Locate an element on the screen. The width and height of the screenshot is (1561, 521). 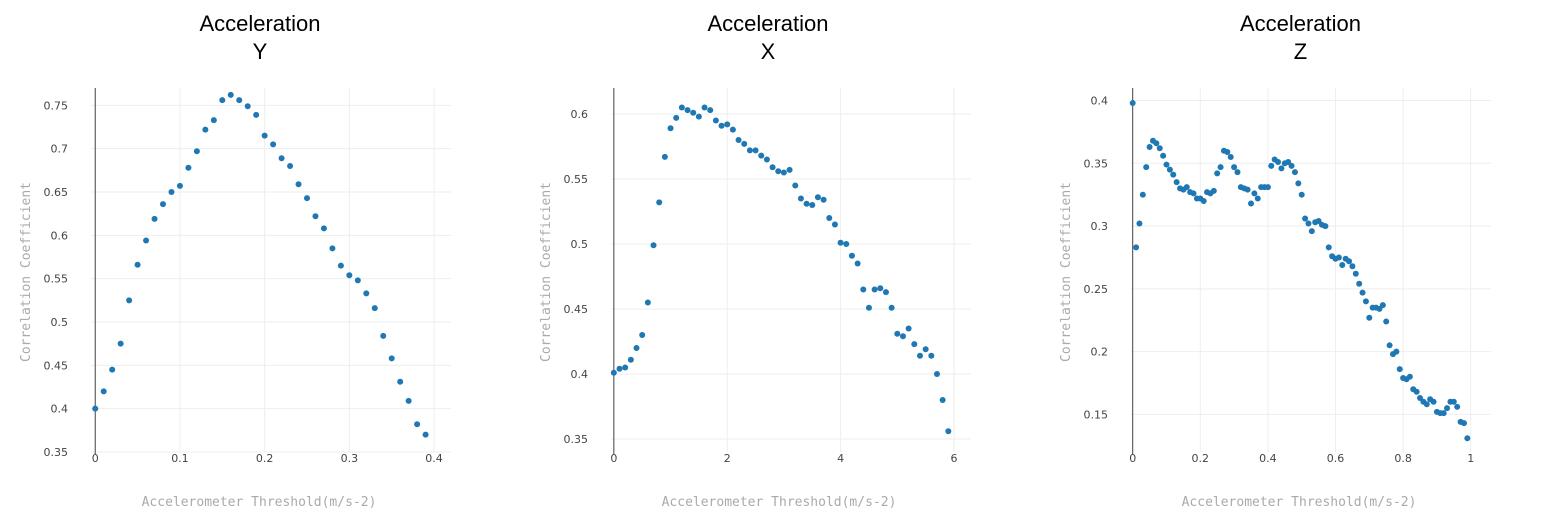
x-tick-label: 0.2 is located at coordinates (1201, 458).